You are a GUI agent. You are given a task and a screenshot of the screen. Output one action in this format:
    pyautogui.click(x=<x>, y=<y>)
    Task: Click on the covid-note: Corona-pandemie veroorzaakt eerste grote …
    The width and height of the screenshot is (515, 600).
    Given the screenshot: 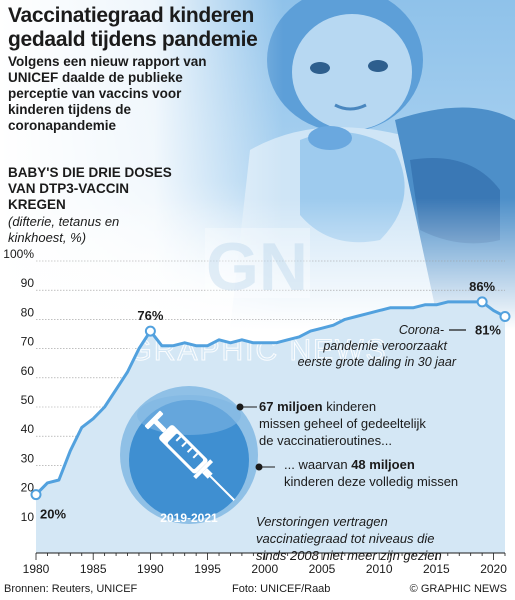 What is the action you would take?
    pyautogui.click(x=377, y=346)
    